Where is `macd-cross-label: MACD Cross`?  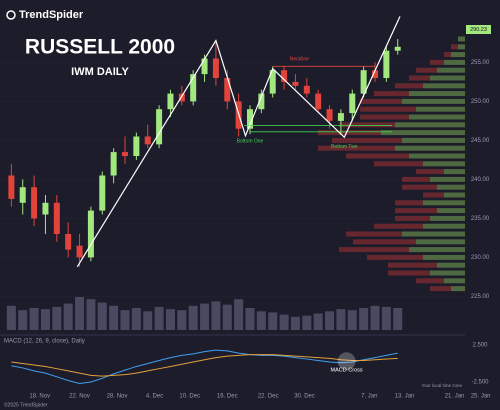
macd-cross-label: MACD Cross is located at coordinates (347, 370).